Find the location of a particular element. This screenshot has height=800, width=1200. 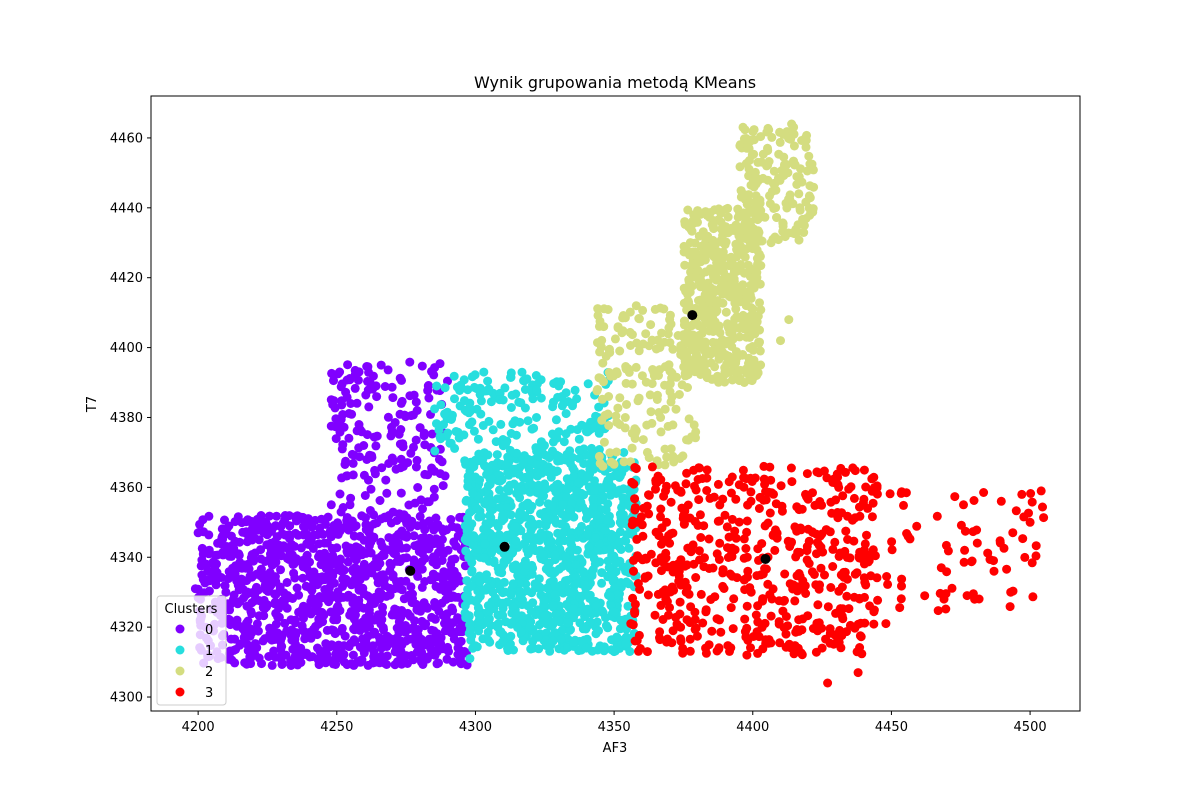

x-tick-label: 4450 is located at coordinates (891, 727).